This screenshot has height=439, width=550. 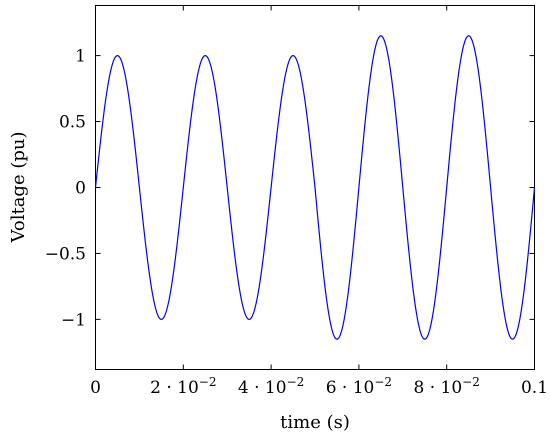 I want to click on y-tick-label: 0.5, so click(x=72, y=123).